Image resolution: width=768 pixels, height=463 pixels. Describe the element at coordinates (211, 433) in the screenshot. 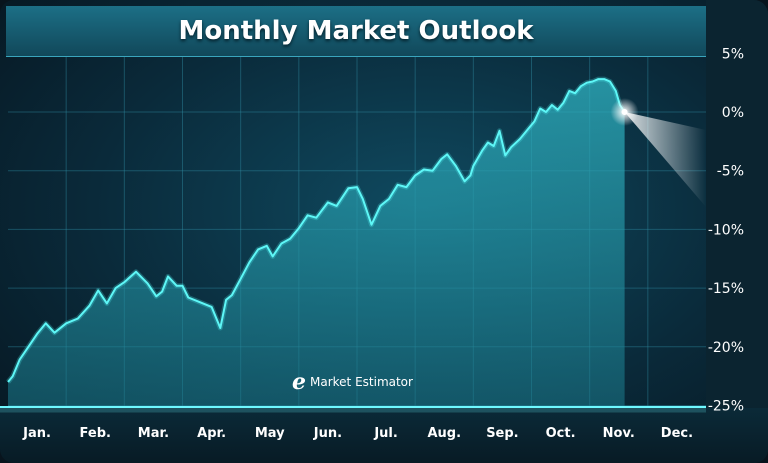

I see `x-tick-label: Apr.` at that location.